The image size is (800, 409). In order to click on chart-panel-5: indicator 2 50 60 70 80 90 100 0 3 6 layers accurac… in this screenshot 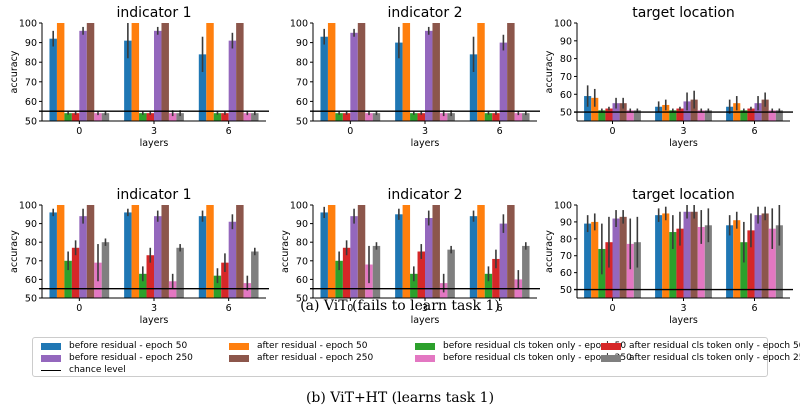, I will do `click(410, 256)`.